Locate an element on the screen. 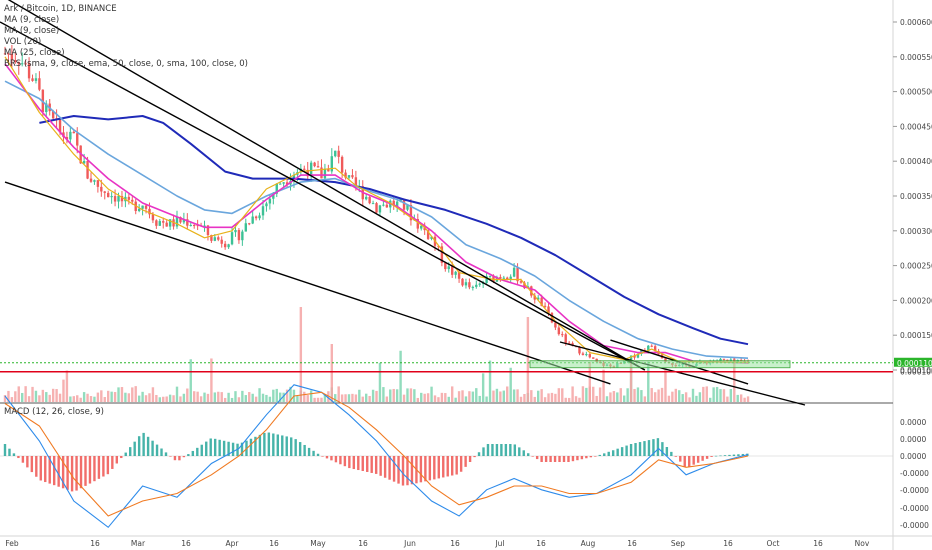 The height and width of the screenshot is (550, 932). resistance-badge is located at coordinates (913, 371).